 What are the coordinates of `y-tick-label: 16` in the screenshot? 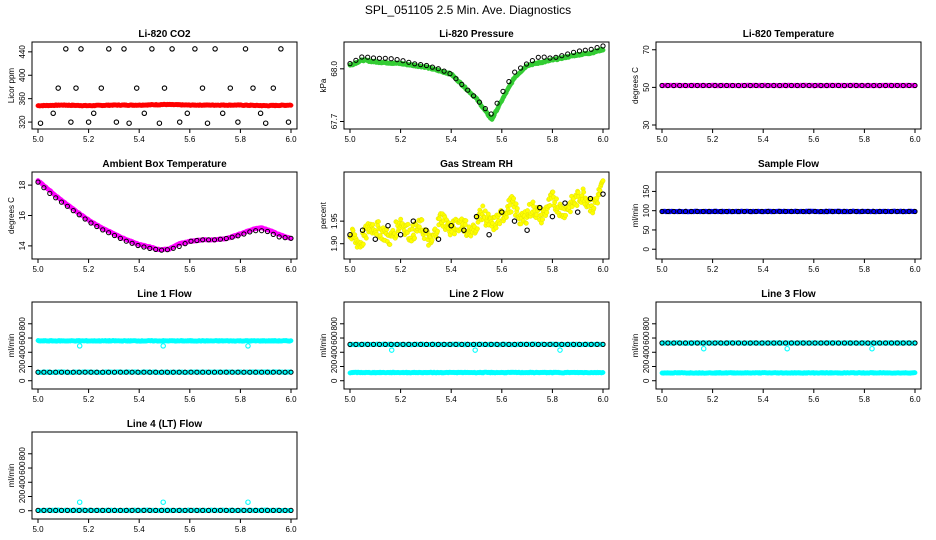 It's located at (22, 215).